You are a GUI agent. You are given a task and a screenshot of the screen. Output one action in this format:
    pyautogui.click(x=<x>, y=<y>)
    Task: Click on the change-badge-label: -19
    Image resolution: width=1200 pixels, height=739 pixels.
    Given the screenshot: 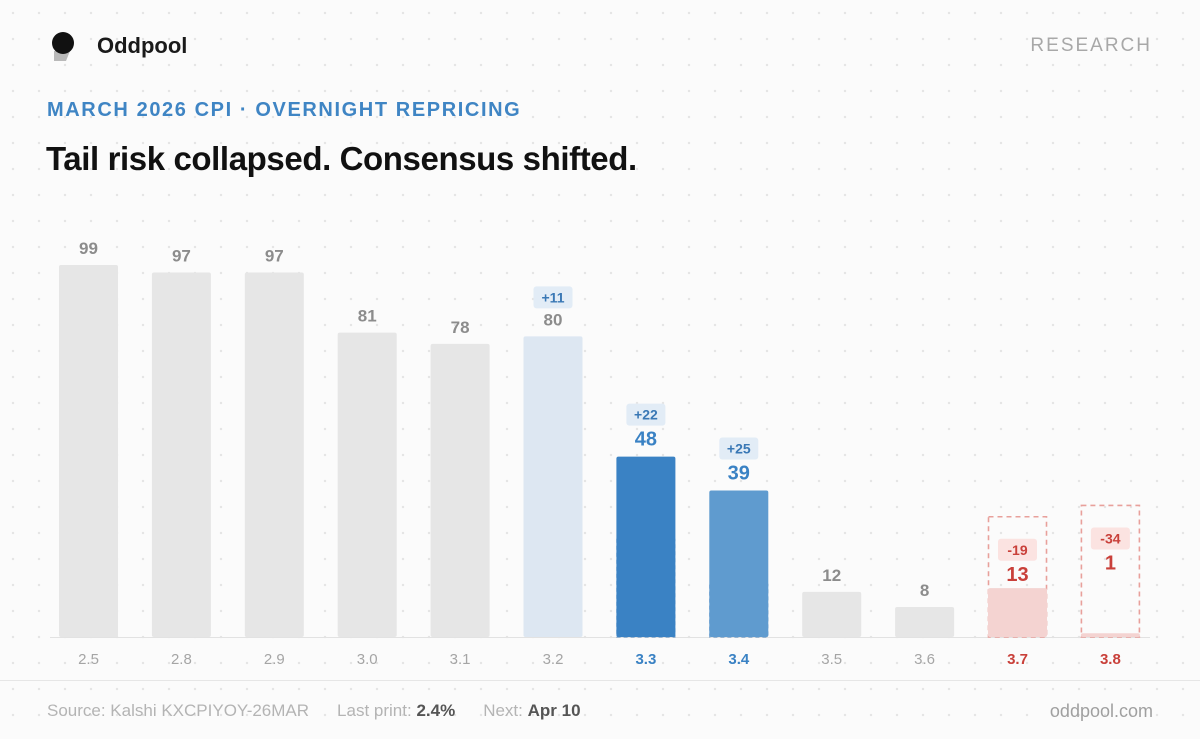 What is the action you would take?
    pyautogui.click(x=1017, y=550)
    